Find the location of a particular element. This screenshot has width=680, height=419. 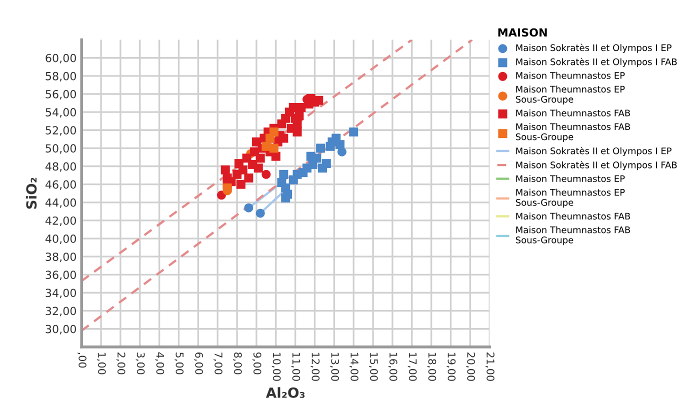

y-tick-label: 42,00 is located at coordinates (60, 221).